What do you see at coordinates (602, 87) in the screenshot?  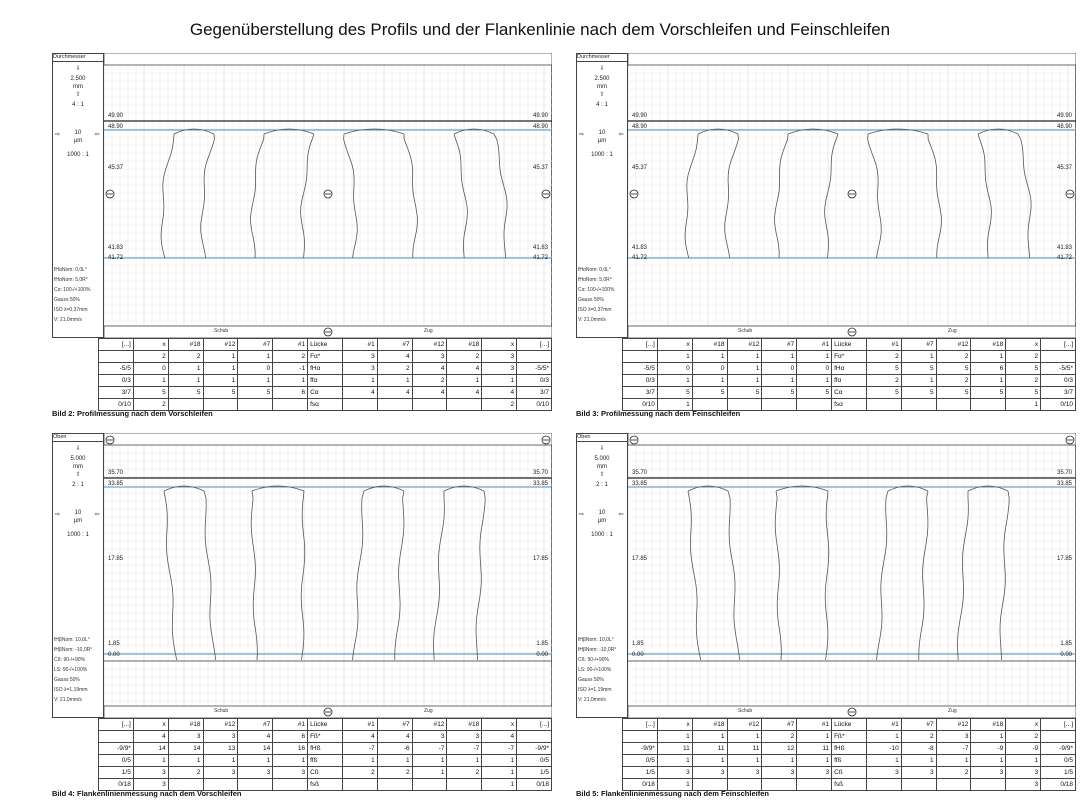 I see `scale-top-unit: mm` at bounding box center [602, 87].